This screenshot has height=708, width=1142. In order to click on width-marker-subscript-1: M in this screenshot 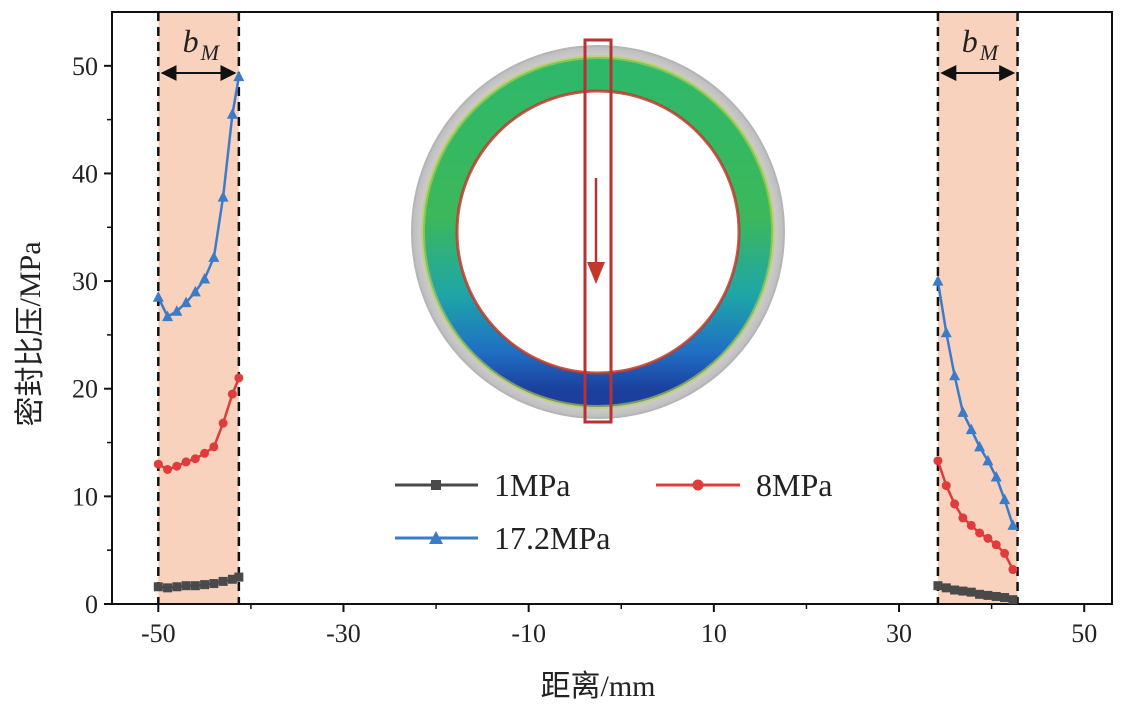, I will do `click(210, 52)`.